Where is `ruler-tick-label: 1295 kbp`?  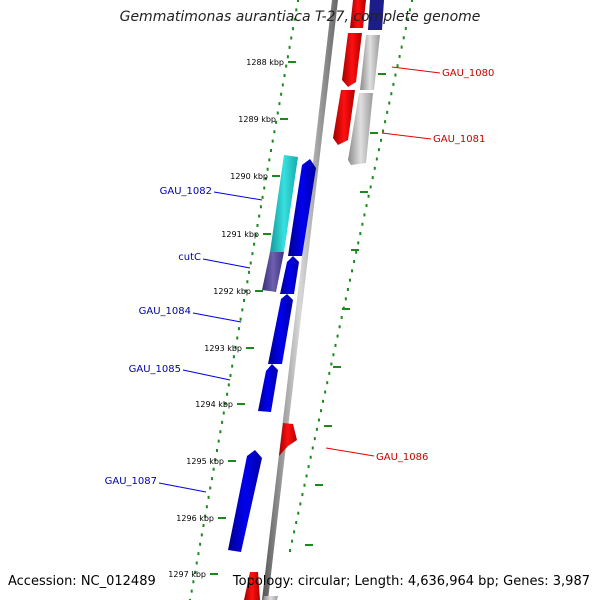 ruler-tick-label: 1295 kbp is located at coordinates (205, 461).